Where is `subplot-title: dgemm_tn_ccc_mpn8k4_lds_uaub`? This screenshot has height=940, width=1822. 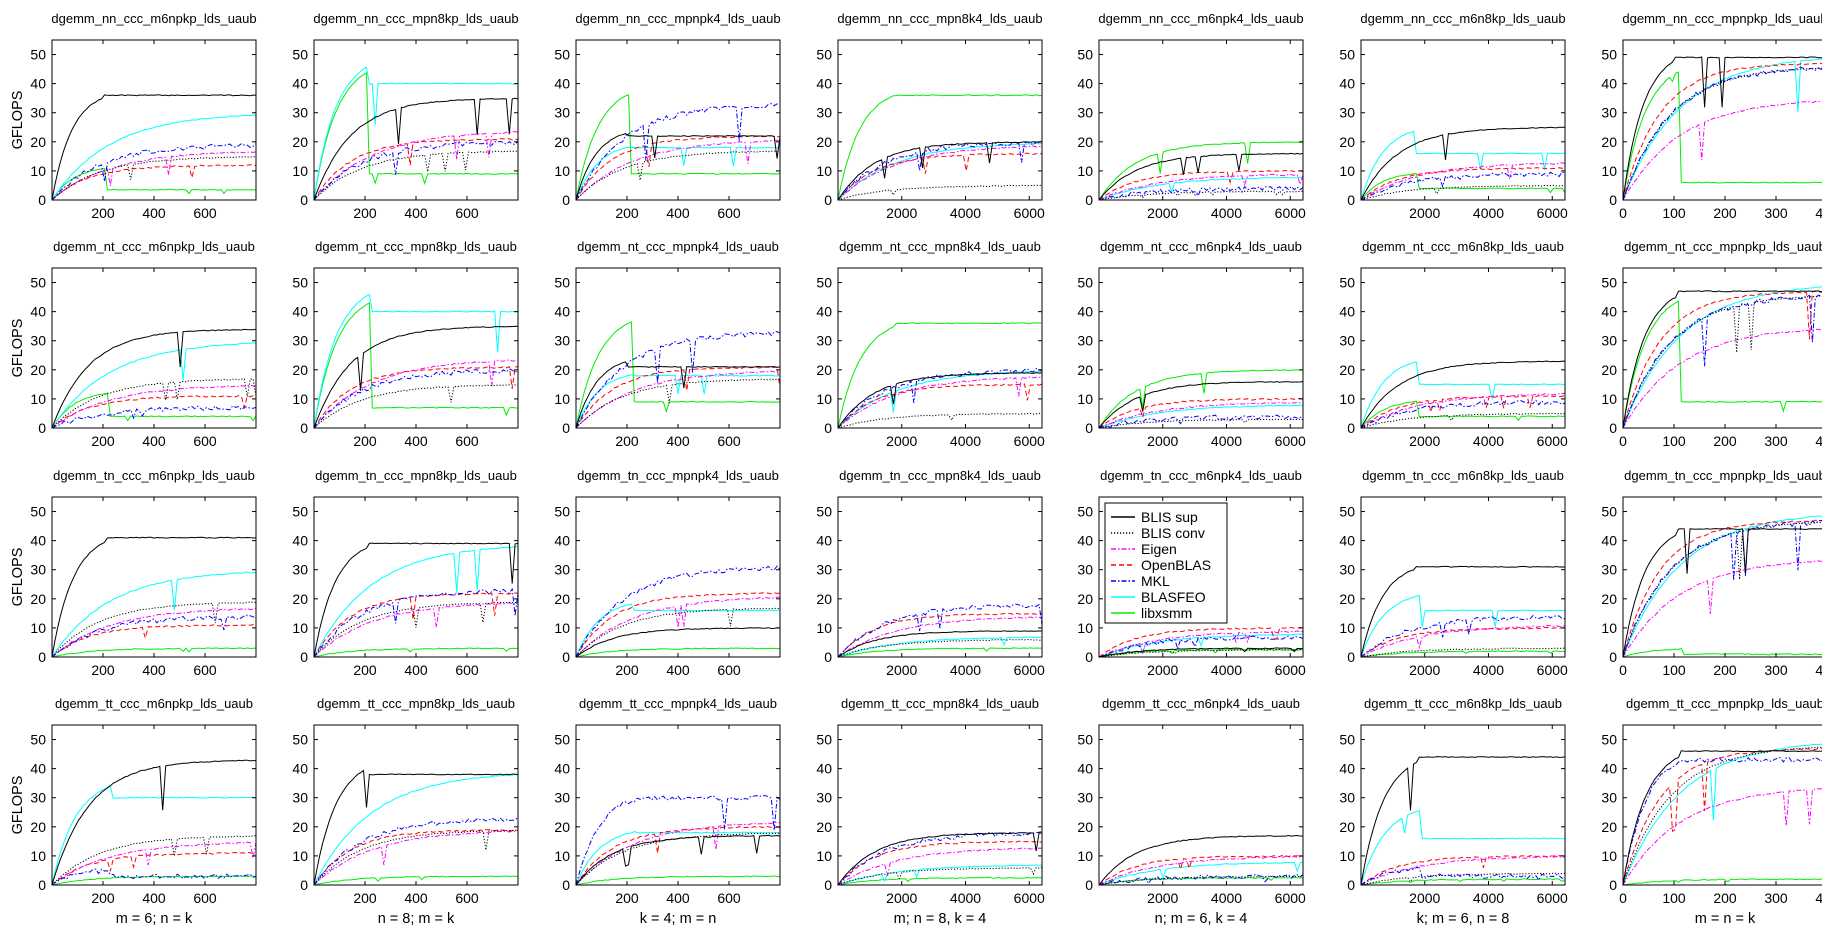
subplot-title: dgemm_tn_ccc_mpn8k4_lds_uaub is located at coordinates (940, 475).